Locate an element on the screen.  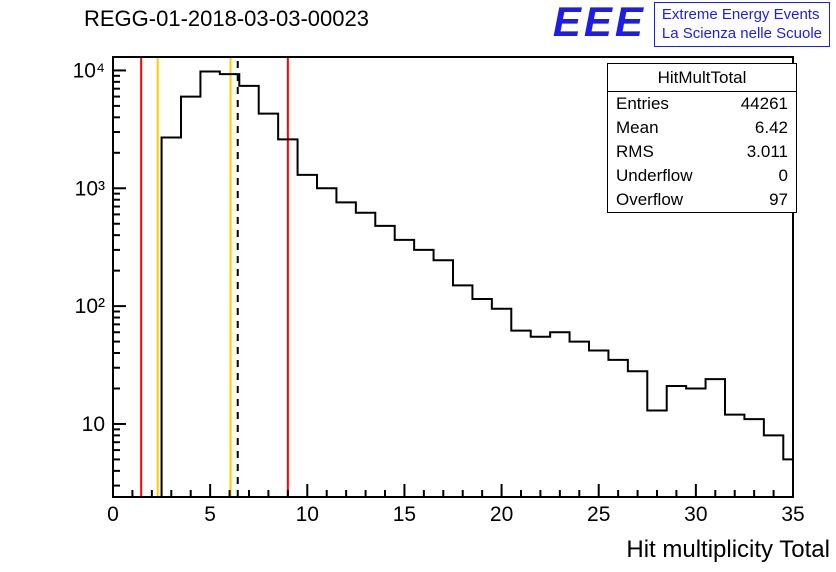
stats-value: 44261 is located at coordinates (764, 103).